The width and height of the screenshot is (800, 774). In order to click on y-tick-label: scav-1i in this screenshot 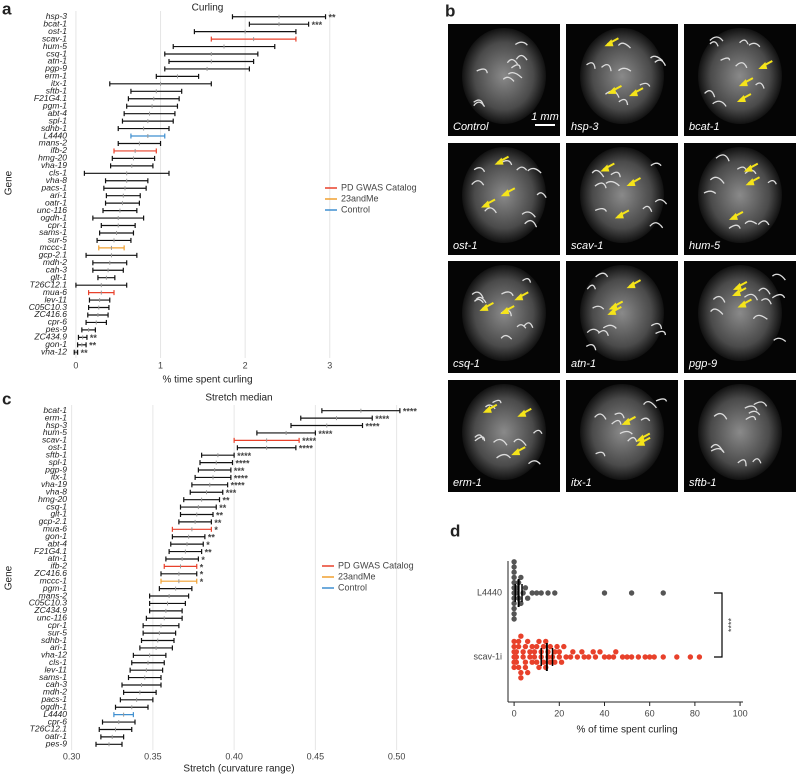, I will do `click(487, 656)`.